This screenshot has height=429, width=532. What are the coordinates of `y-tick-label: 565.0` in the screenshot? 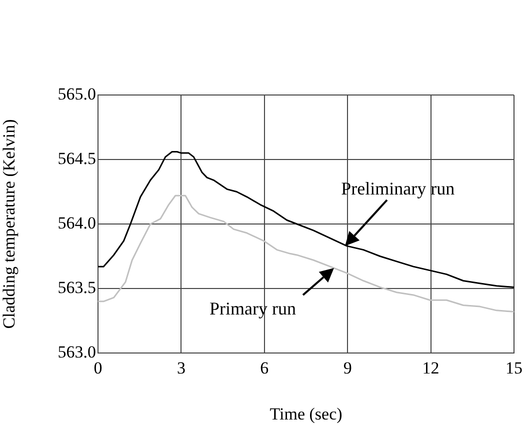 It's located at (77, 94).